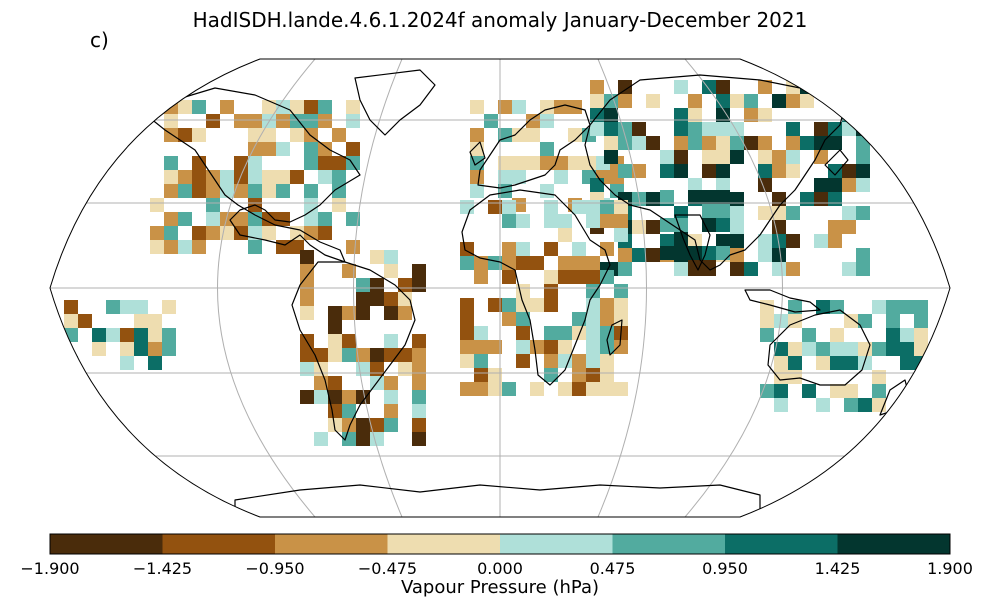  What do you see at coordinates (387, 568) in the screenshot?
I see `colorbar-tick: −0.475` at bounding box center [387, 568].